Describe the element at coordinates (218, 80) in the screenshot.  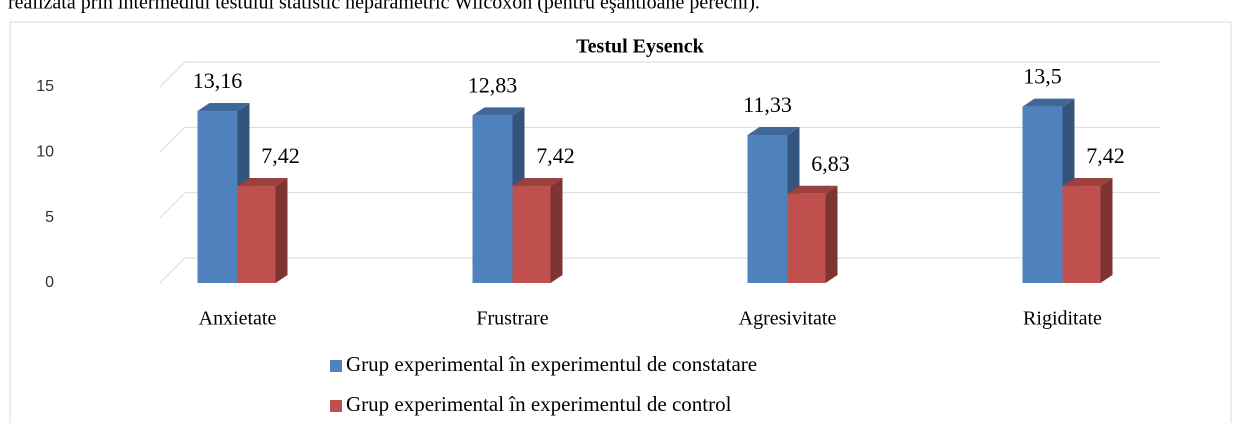
I see `data-label: 13,16` at that location.